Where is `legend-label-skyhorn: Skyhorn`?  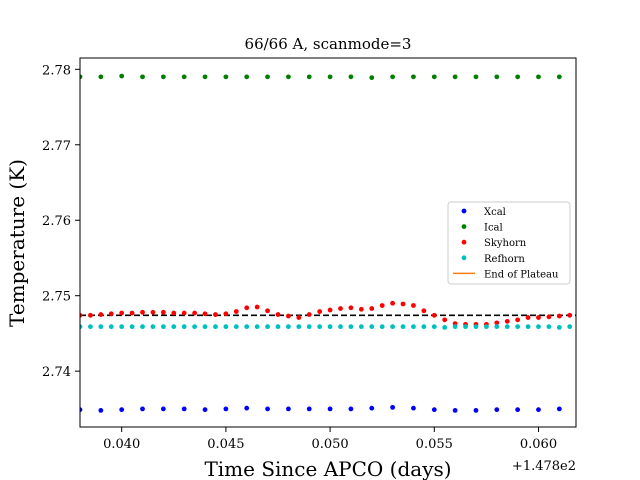
legend-label-skyhorn: Skyhorn is located at coordinates (505, 243).